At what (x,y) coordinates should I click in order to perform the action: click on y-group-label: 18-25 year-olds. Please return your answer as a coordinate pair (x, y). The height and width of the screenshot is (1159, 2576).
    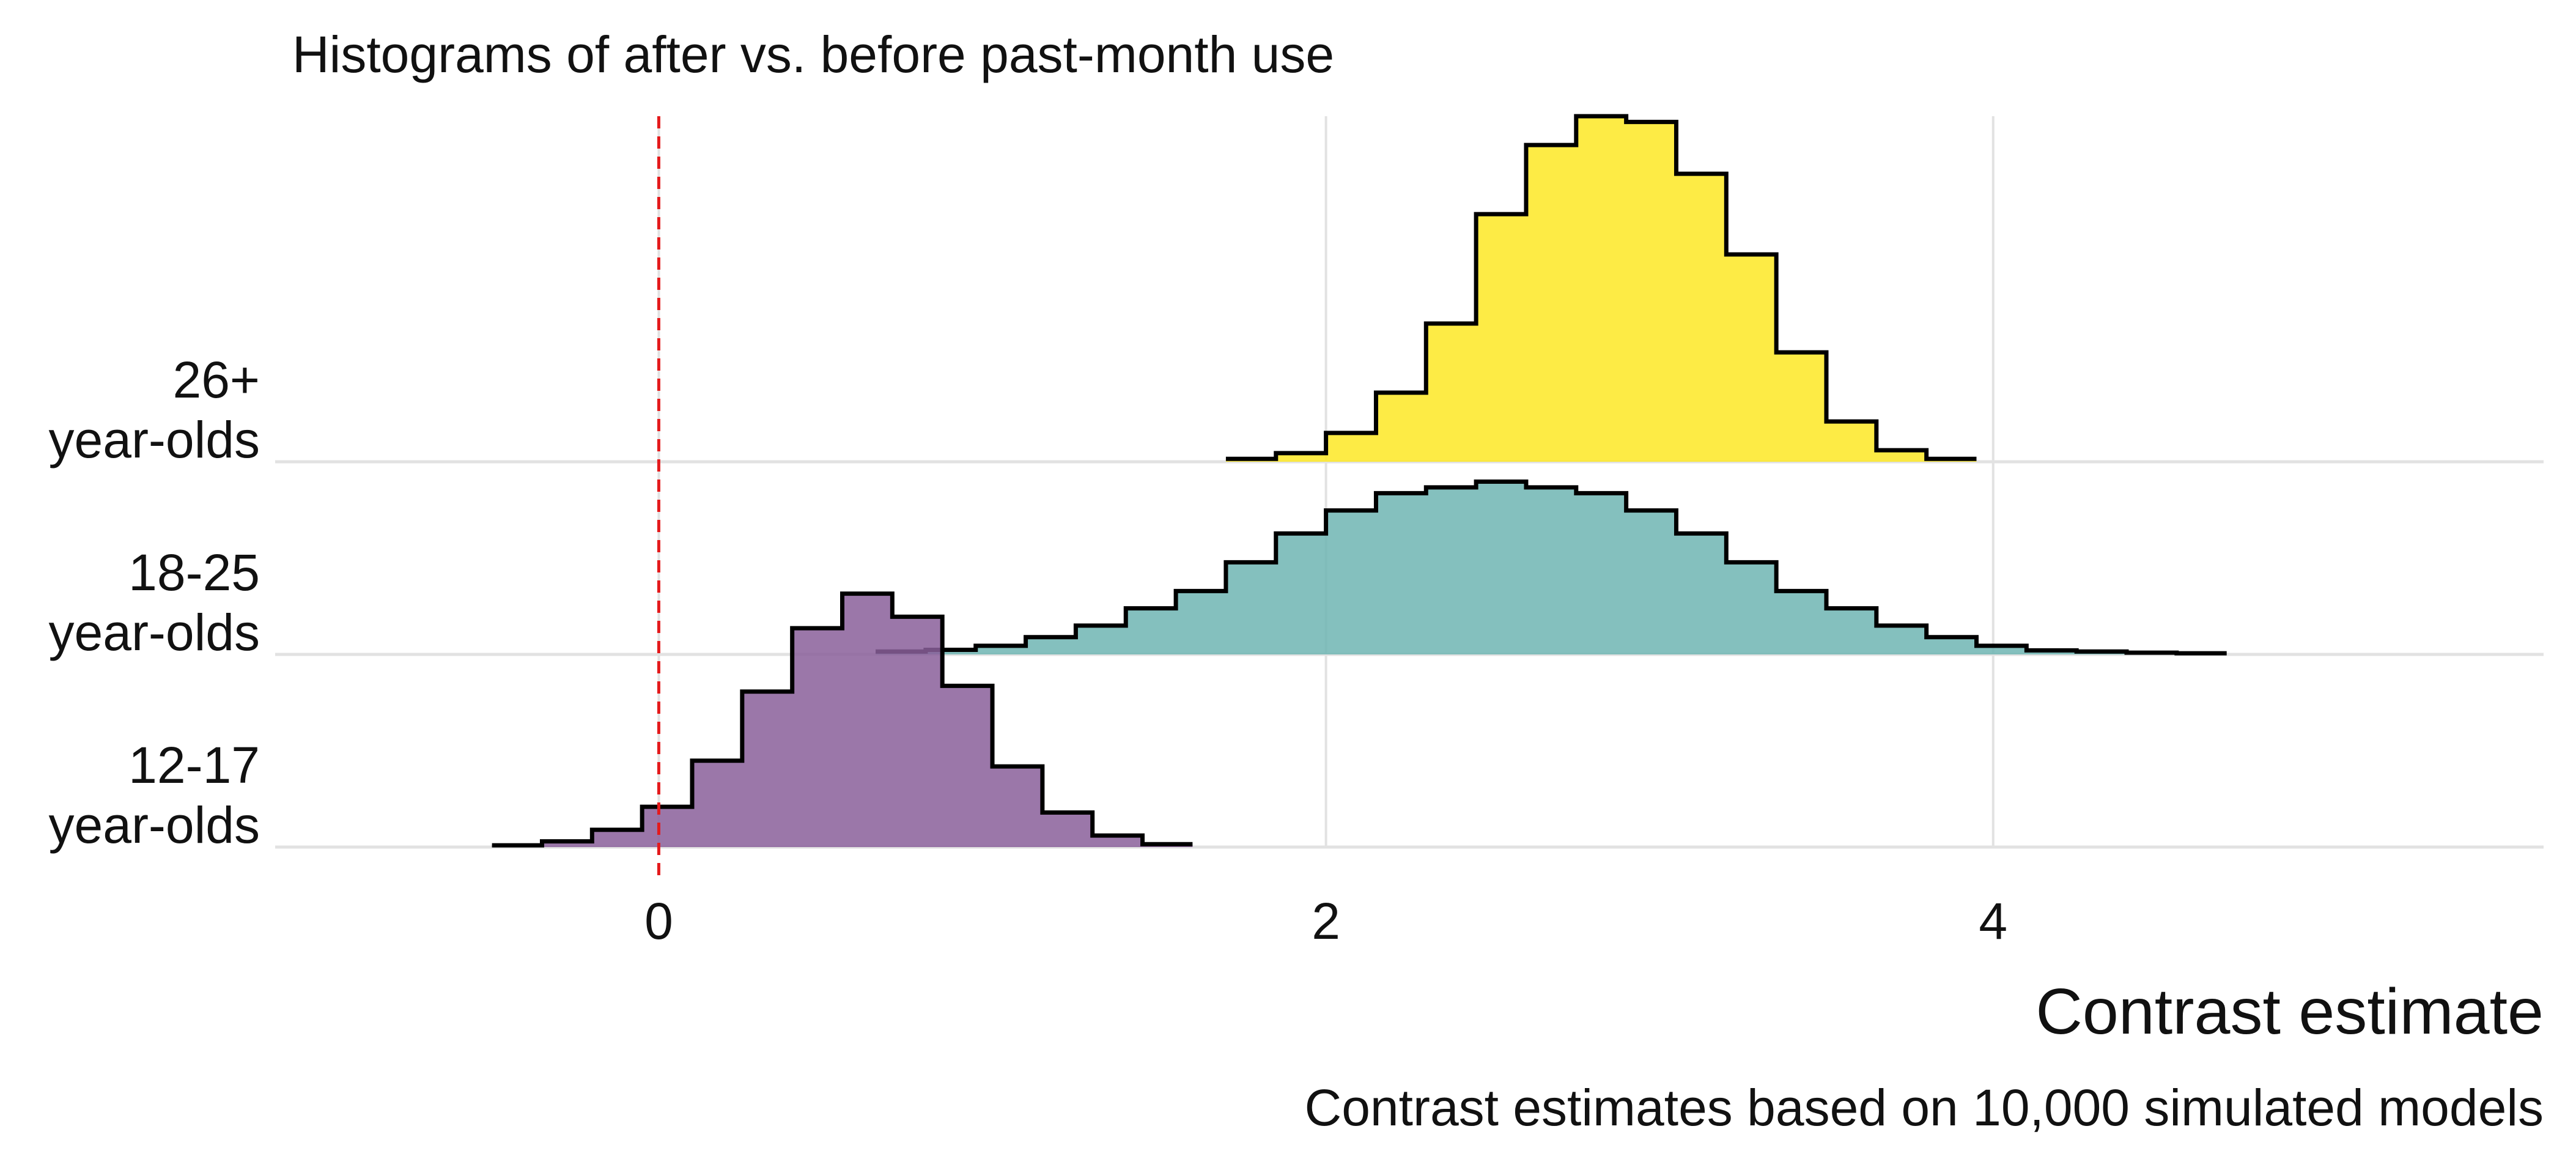
    Looking at the image, I should click on (154, 602).